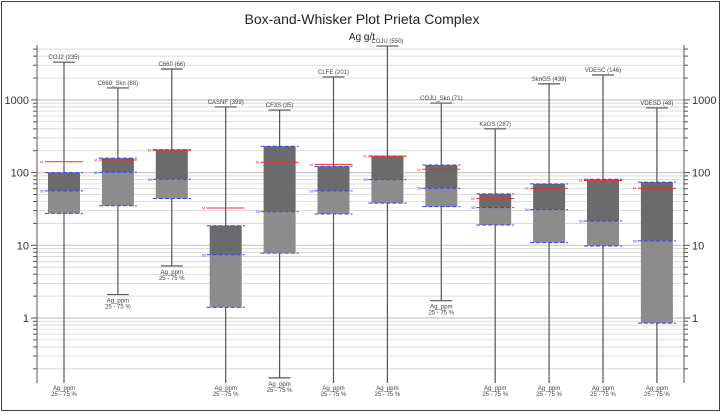  What do you see at coordinates (118, 84) in the screenshot?
I see `group-label: C660_Skn (88)` at bounding box center [118, 84].